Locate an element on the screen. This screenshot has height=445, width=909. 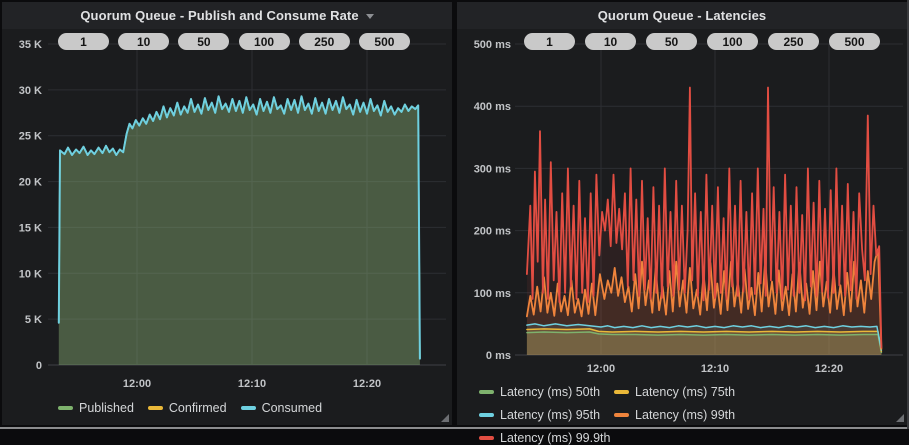
y-tick-label: 0 ms is located at coordinates (498, 356).